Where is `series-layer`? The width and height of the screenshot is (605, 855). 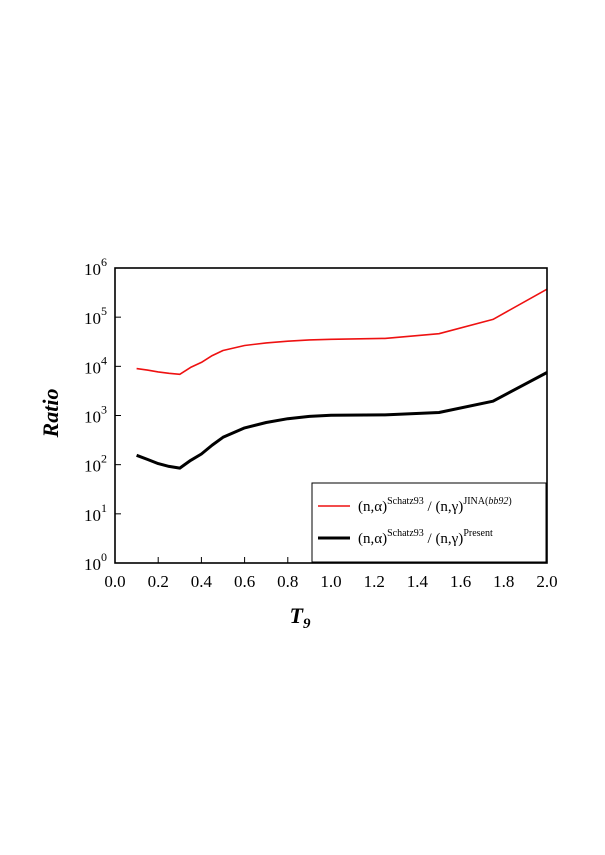
series-layer is located at coordinates (342, 379).